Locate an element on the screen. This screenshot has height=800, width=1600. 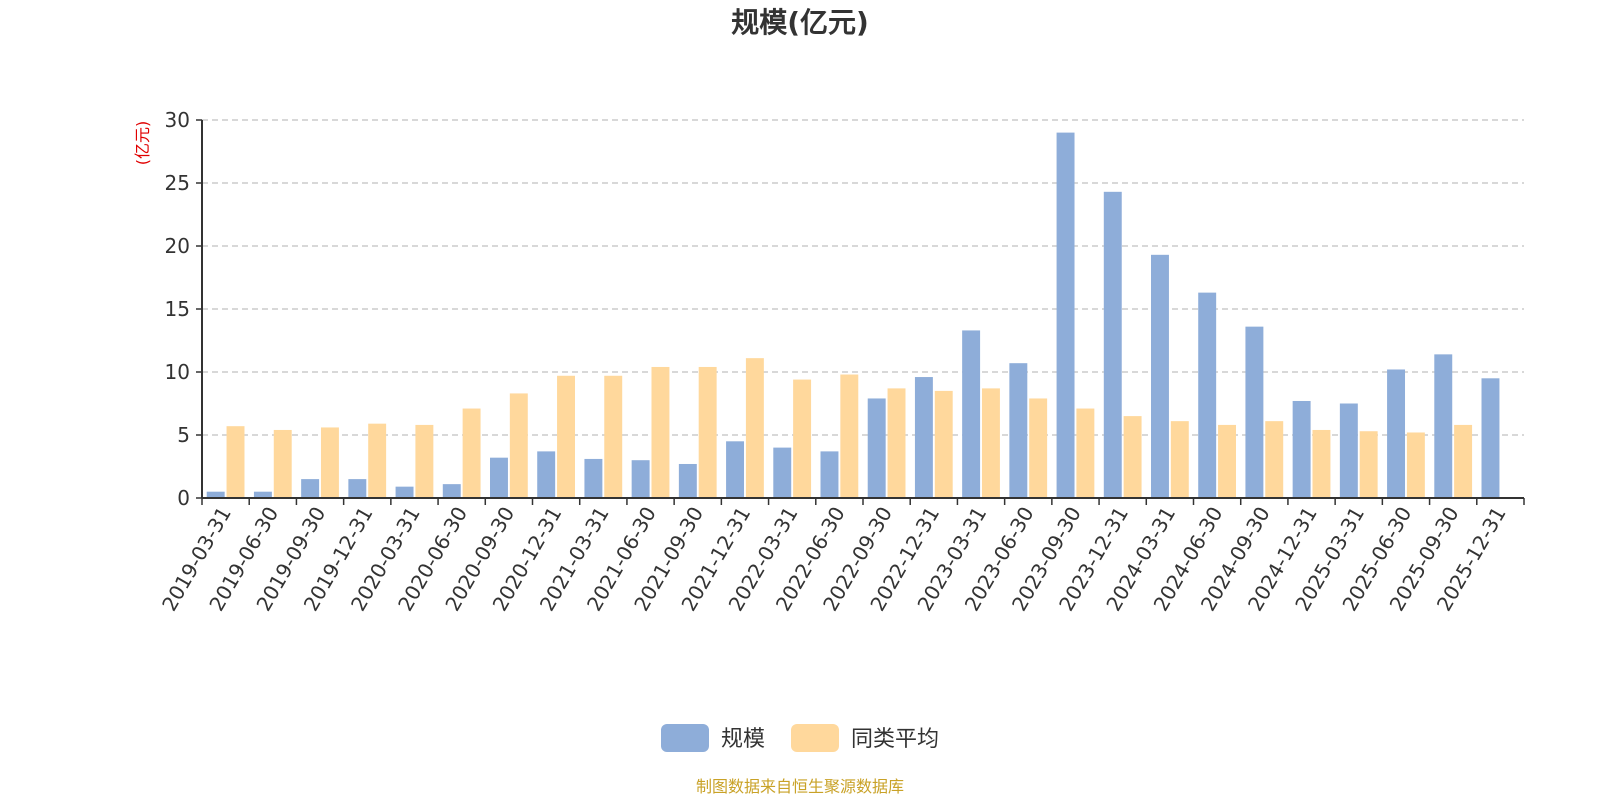
y-tick-label: 25 is located at coordinates (177, 183).